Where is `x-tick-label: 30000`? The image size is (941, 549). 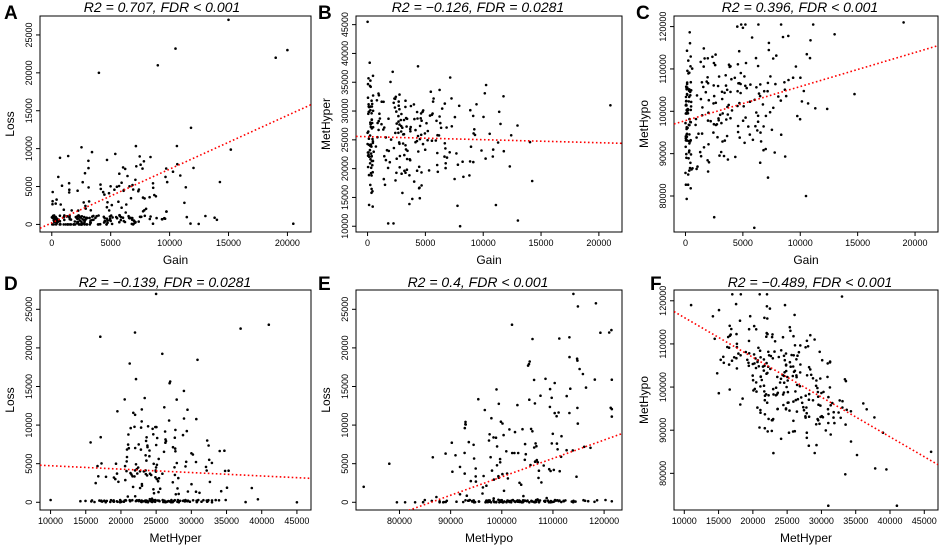
x-tick-label: 30000 is located at coordinates (191, 521).